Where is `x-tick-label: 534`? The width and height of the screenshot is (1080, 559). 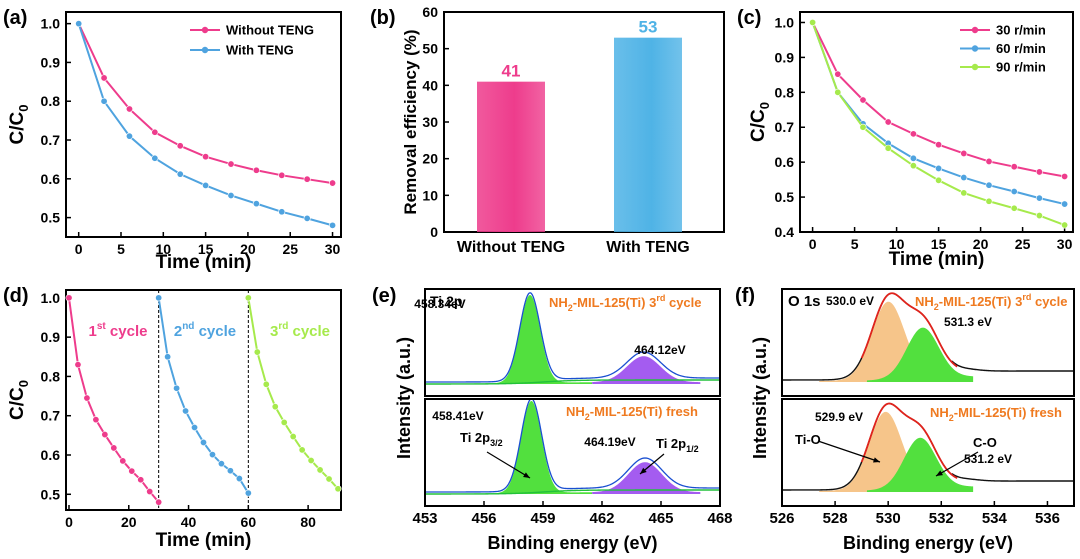
x-tick-label: 534 is located at coordinates (995, 518).